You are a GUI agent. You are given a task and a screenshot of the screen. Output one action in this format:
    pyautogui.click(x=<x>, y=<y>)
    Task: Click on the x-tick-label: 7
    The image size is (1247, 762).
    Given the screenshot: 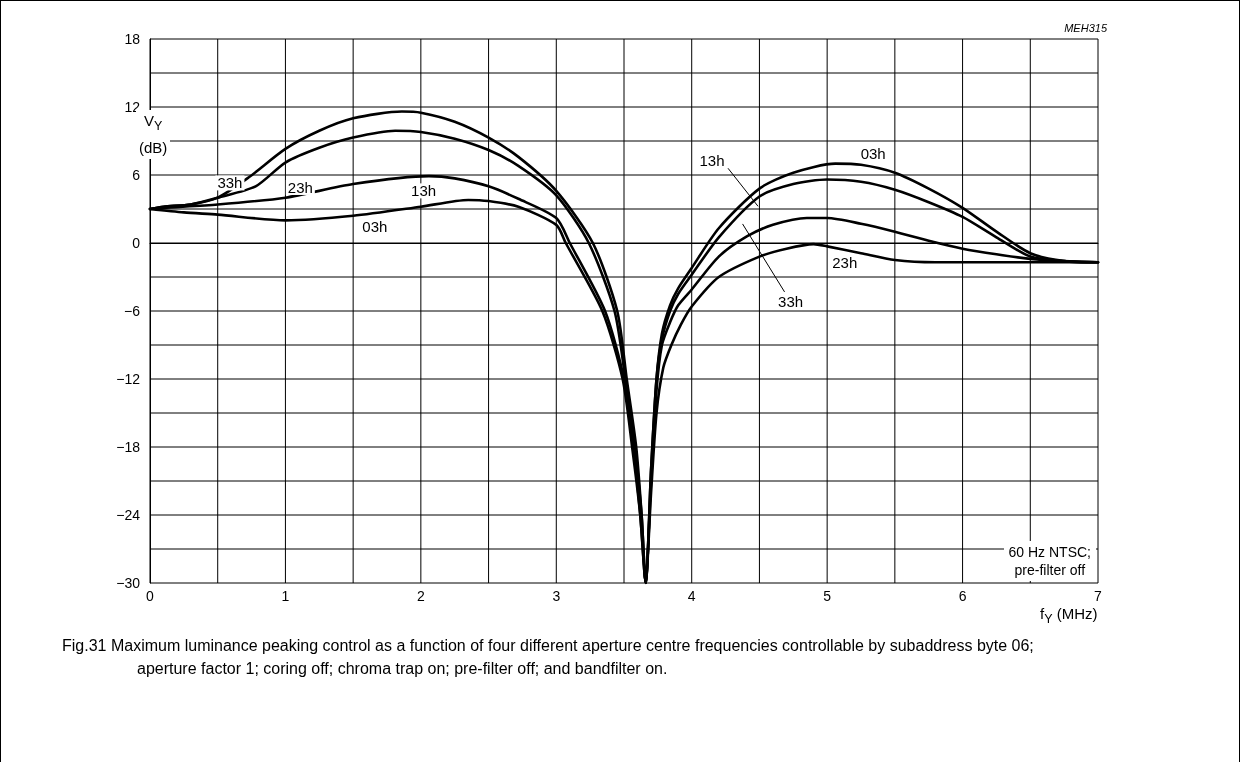 What is the action you would take?
    pyautogui.click(x=1098, y=596)
    